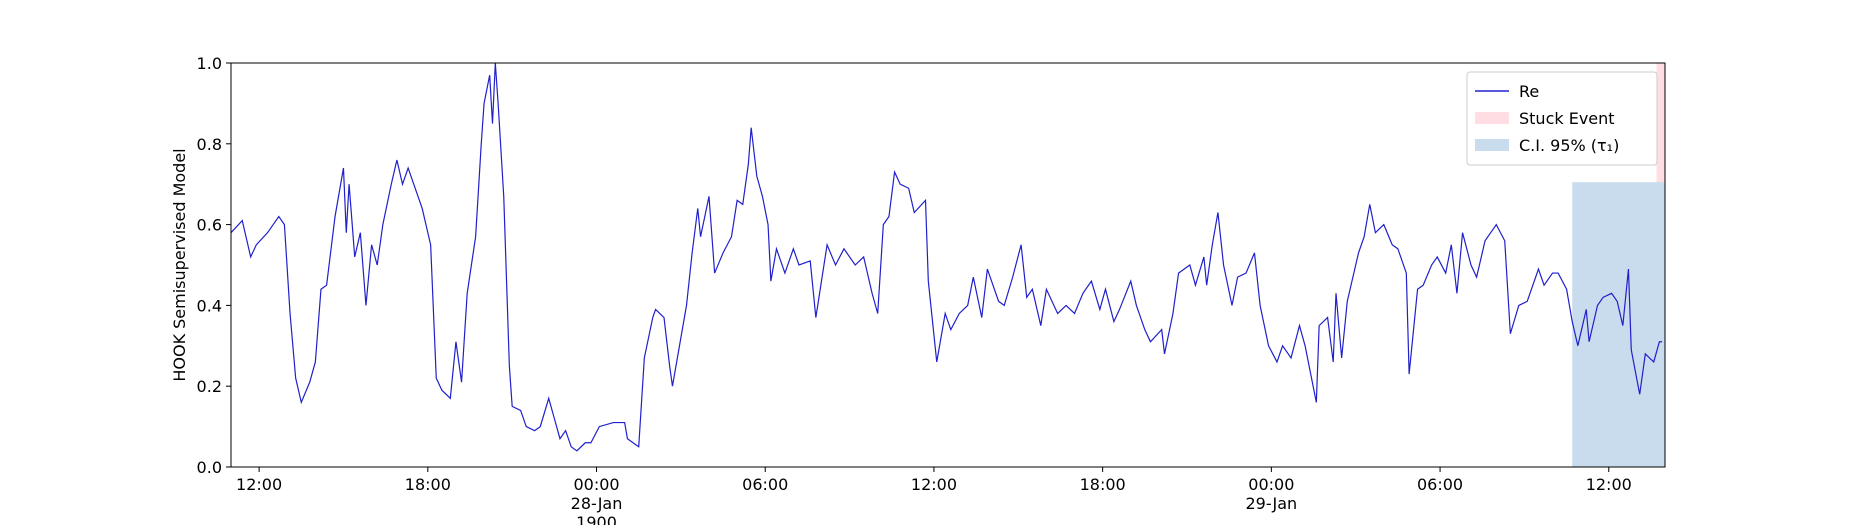  Describe the element at coordinates (209, 144) in the screenshot. I see `y-tick-label: 0.8` at that location.